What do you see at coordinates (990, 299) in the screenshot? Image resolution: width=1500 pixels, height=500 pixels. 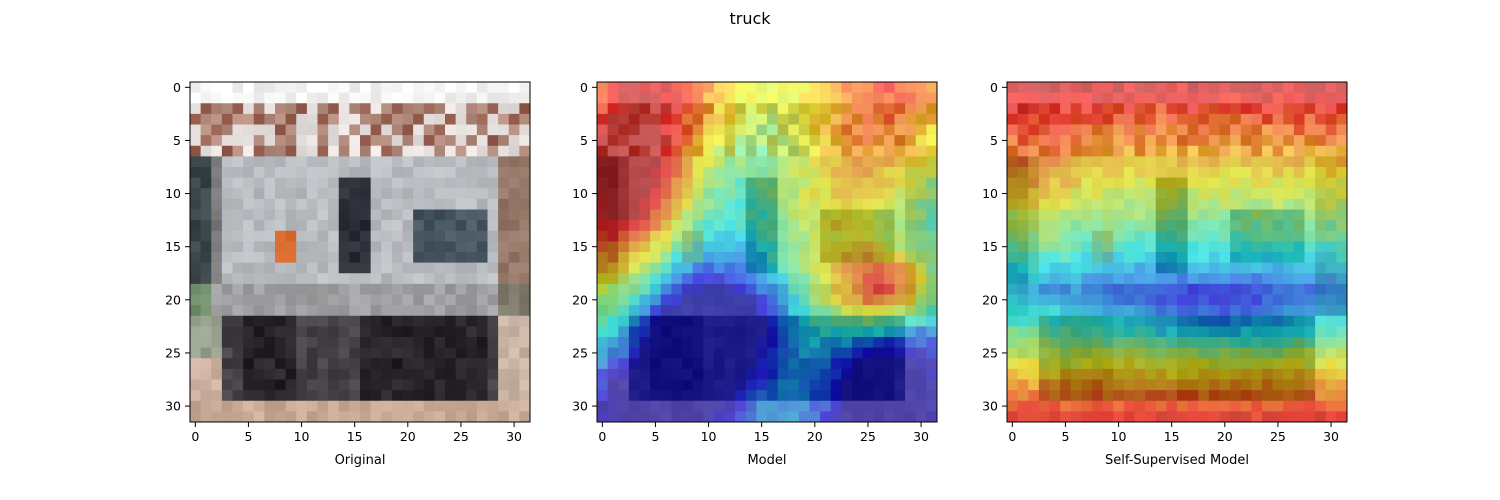 I see `y-tick-label: 20` at bounding box center [990, 299].